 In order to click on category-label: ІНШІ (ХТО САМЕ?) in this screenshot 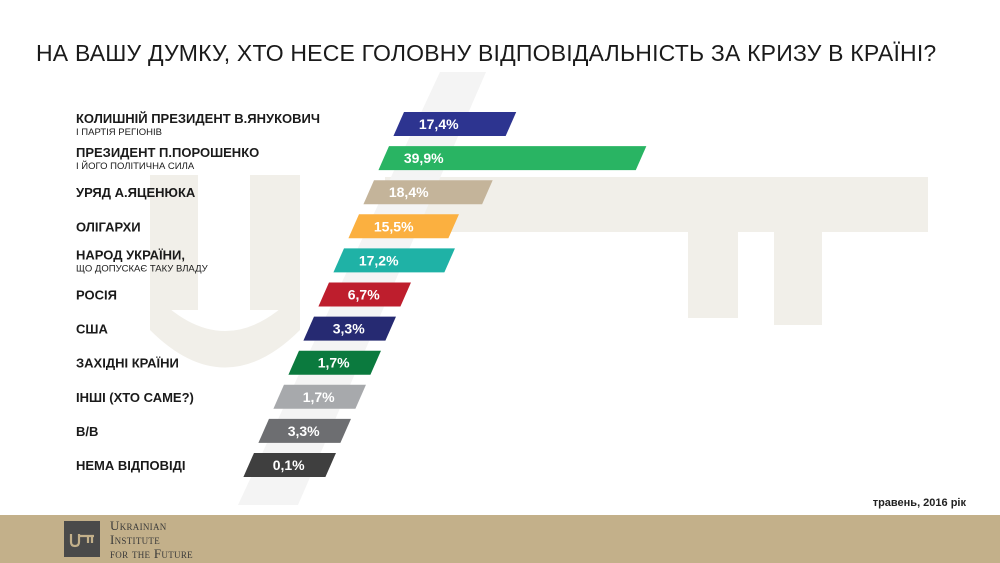, I will do `click(135, 397)`.